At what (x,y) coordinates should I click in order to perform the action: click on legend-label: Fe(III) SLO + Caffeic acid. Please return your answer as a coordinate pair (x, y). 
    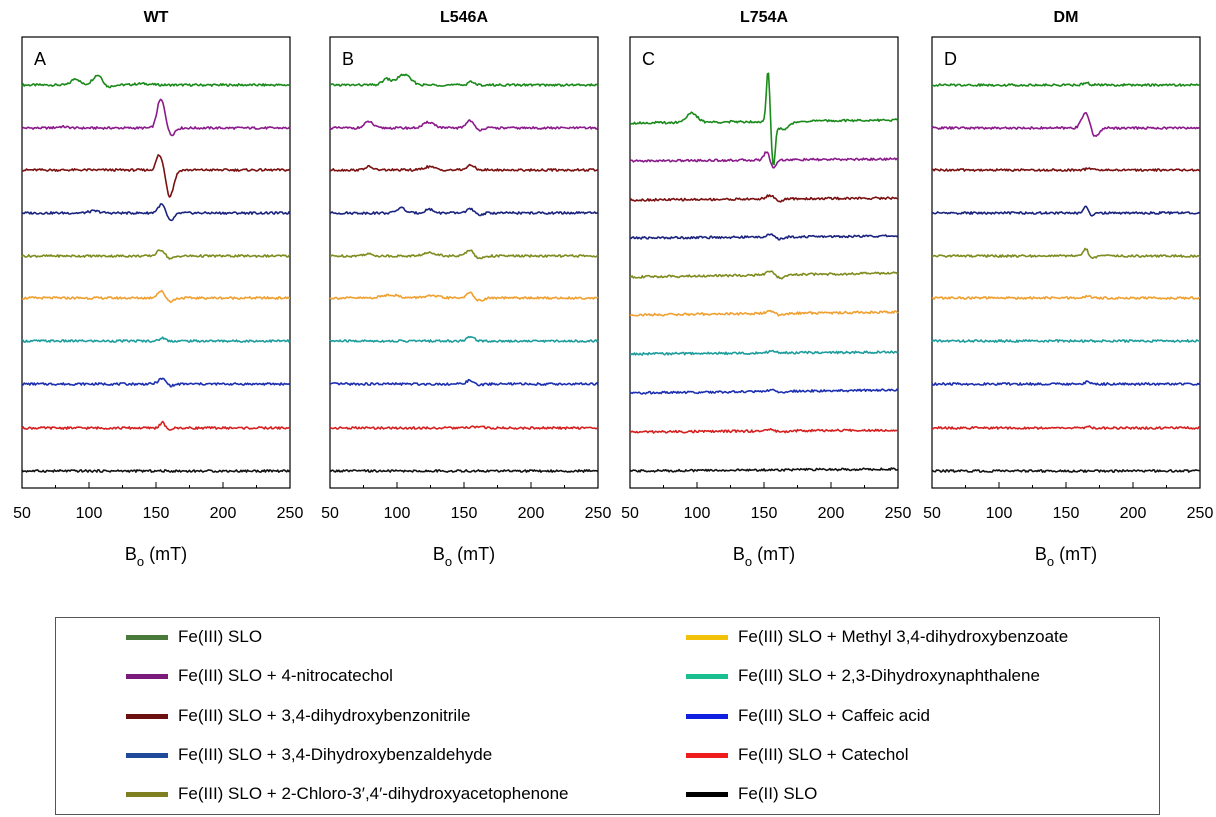
    Looking at the image, I should click on (834, 715).